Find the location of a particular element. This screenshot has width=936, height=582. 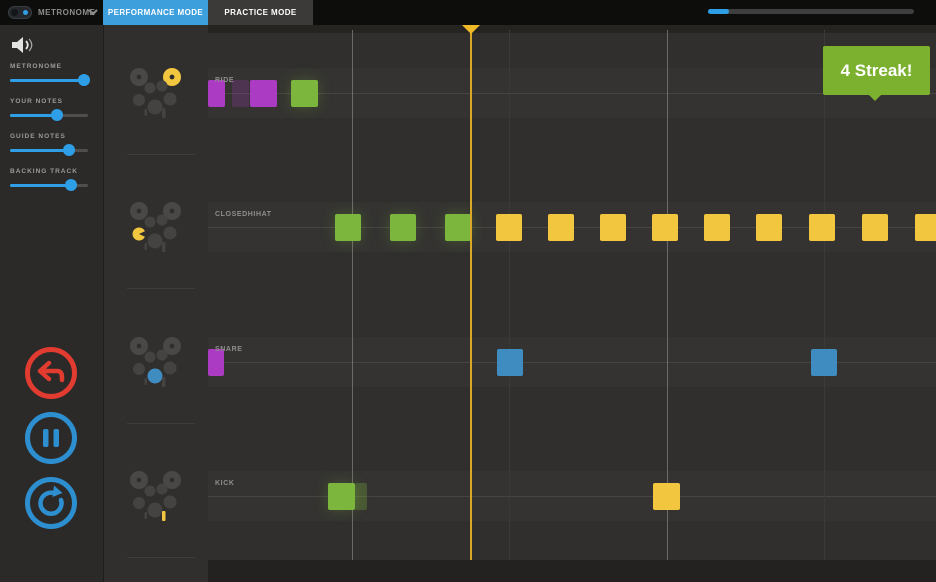

lane-label-3: KICK is located at coordinates (225, 483).